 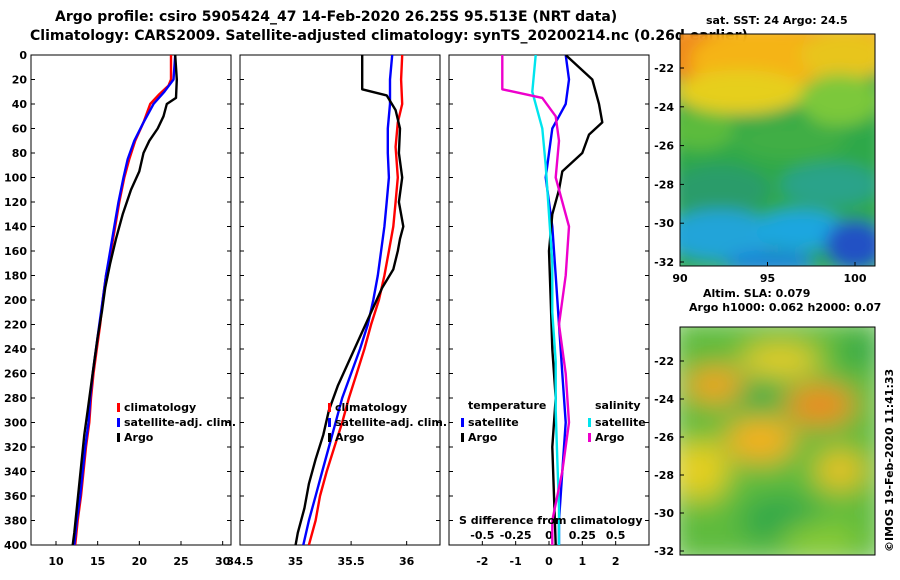 I want to click on legend-swatch-s-satellite, so click(x=589, y=422).